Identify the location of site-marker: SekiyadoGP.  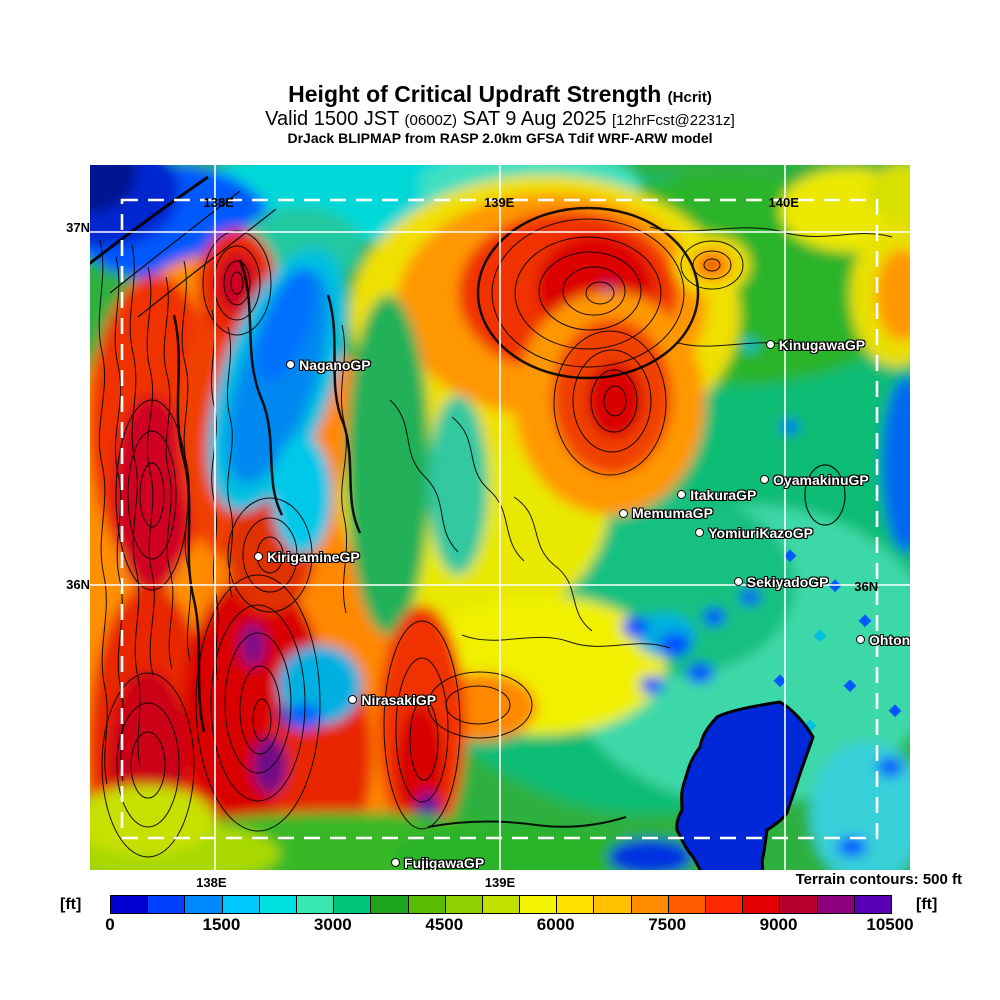
(781, 582).